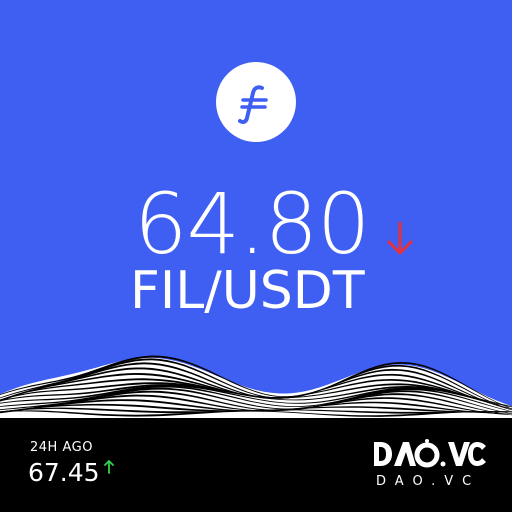  I want to click on history-label: 24H AGO, so click(61, 447).